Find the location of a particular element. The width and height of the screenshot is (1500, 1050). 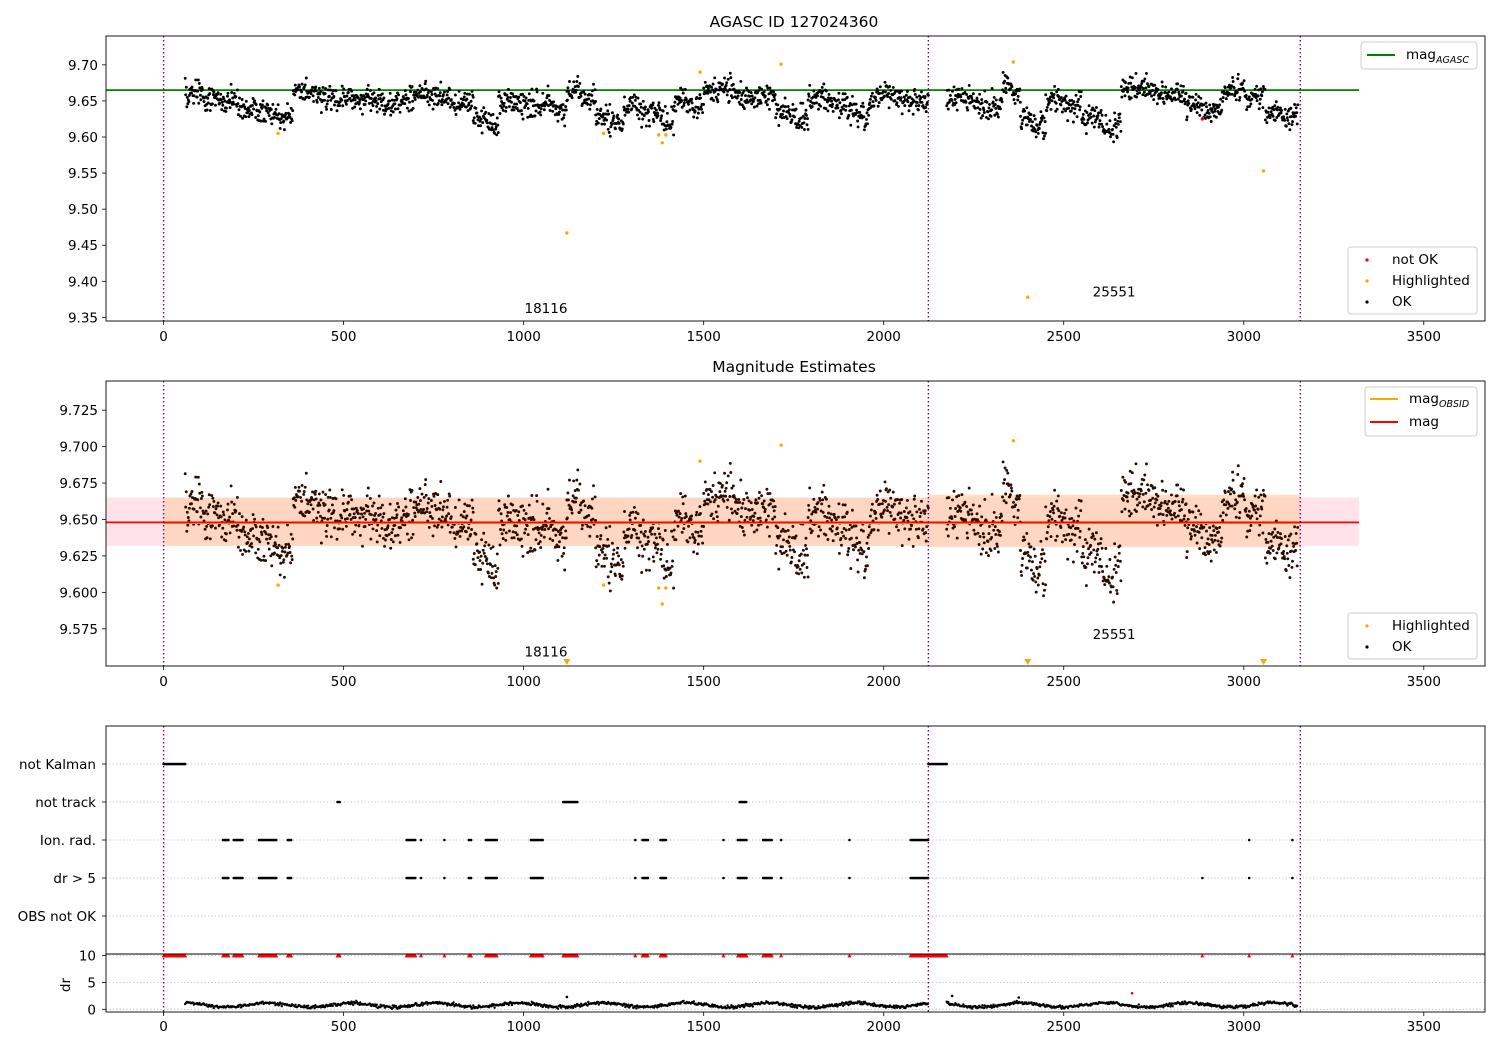

mid-x-tick-label: 500 is located at coordinates (344, 682).